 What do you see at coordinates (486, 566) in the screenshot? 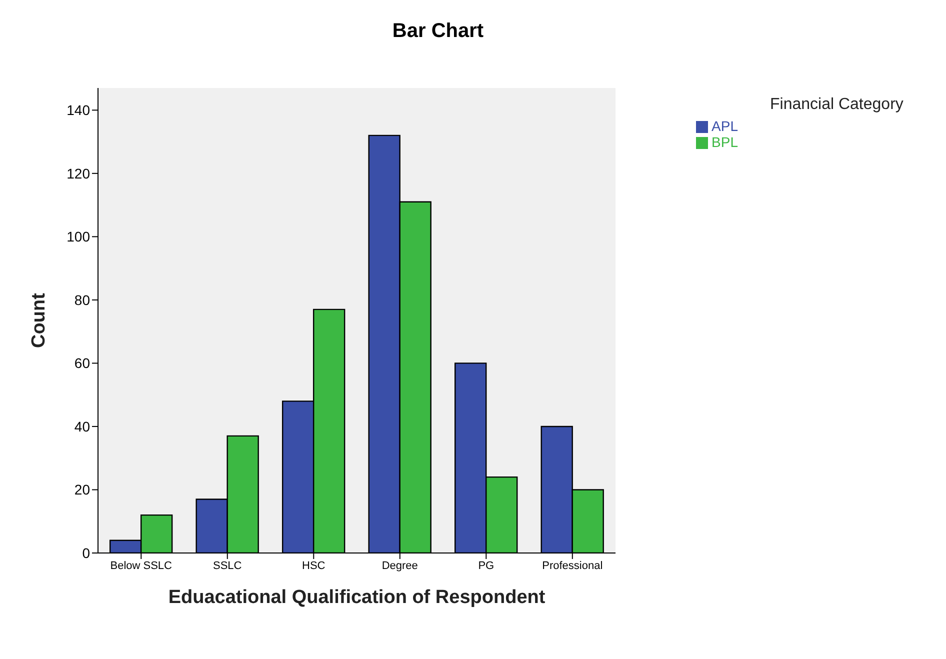
I see `x-tick-label: PG` at bounding box center [486, 566].